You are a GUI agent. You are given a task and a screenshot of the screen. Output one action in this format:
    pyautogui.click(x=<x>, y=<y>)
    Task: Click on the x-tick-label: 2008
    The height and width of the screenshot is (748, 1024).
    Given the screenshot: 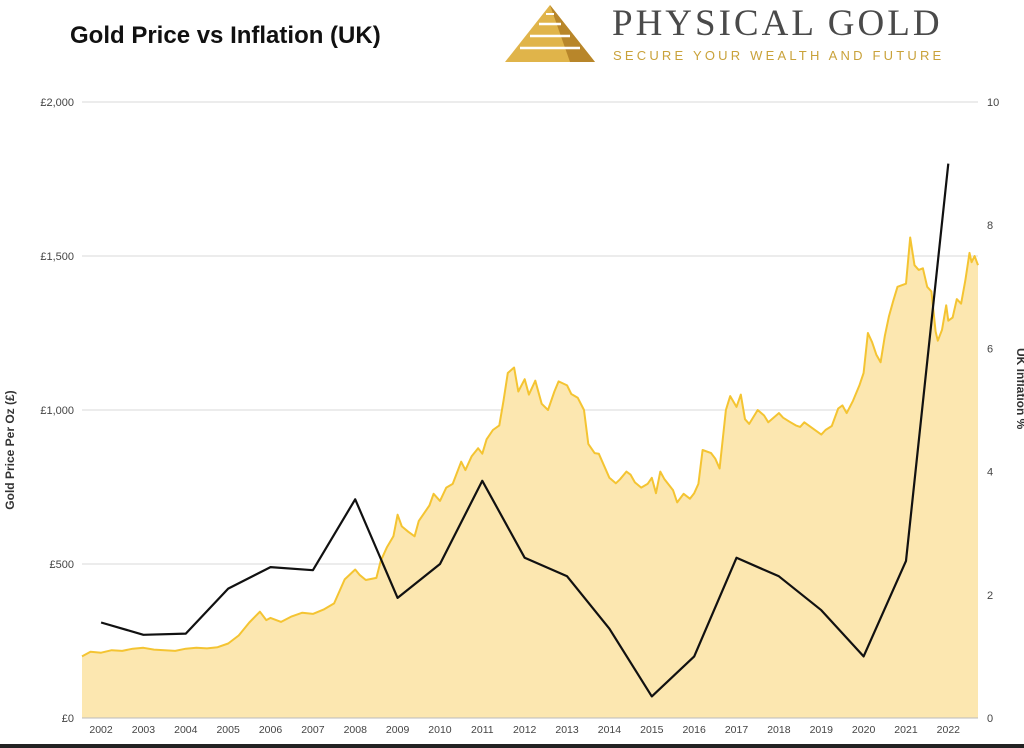 What is the action you would take?
    pyautogui.click(x=356, y=730)
    